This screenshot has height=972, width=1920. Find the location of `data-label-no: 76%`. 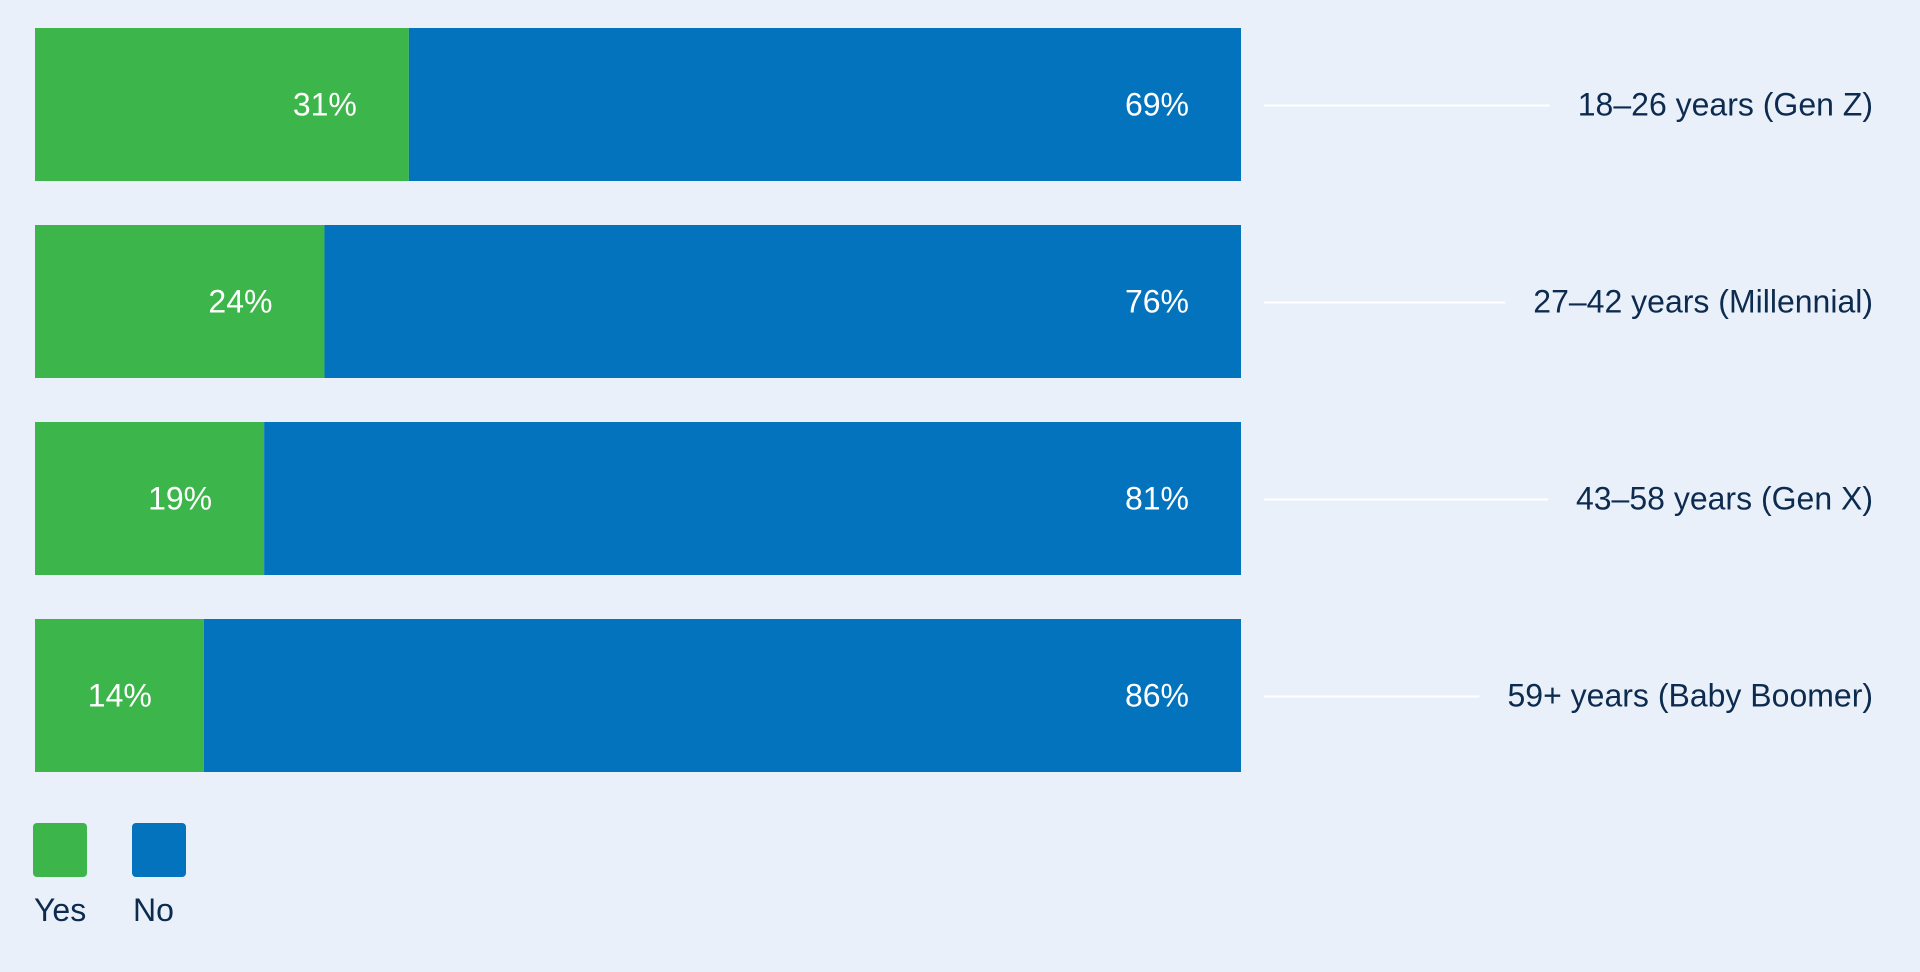

data-label-no: 76% is located at coordinates (1157, 302).